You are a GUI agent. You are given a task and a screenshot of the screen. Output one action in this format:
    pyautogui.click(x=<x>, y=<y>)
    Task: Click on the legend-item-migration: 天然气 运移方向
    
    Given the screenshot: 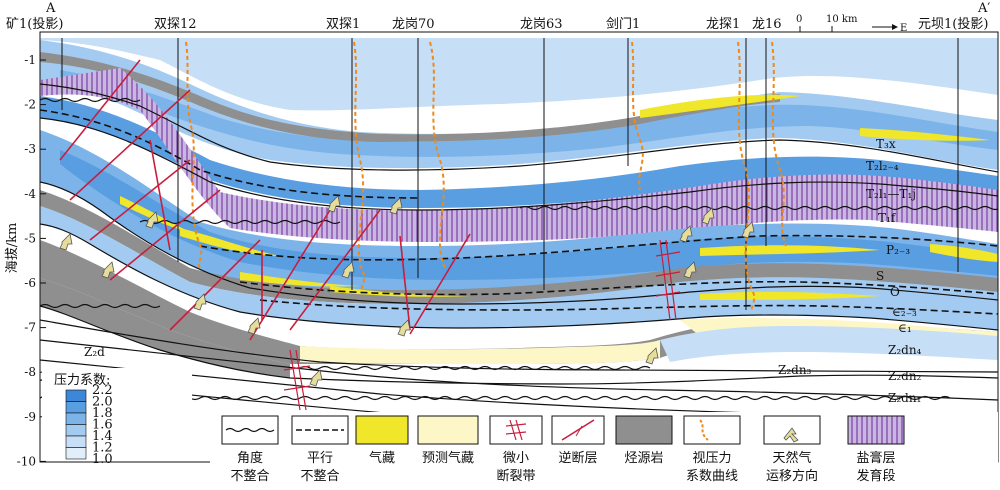 What is the action you would take?
    pyautogui.click(x=792, y=449)
    